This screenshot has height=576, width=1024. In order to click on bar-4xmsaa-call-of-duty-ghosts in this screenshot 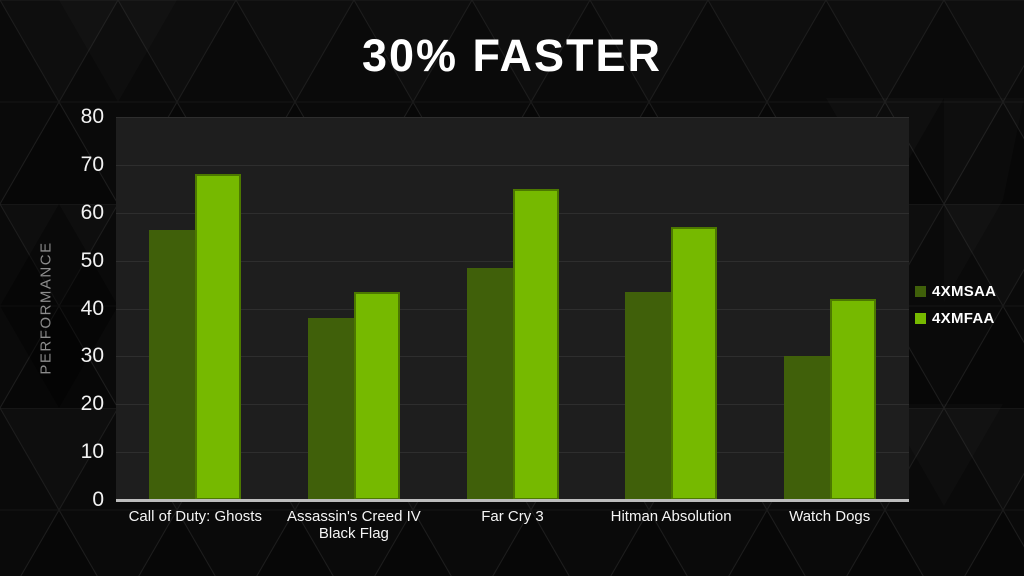, I will do `click(172, 364)`.